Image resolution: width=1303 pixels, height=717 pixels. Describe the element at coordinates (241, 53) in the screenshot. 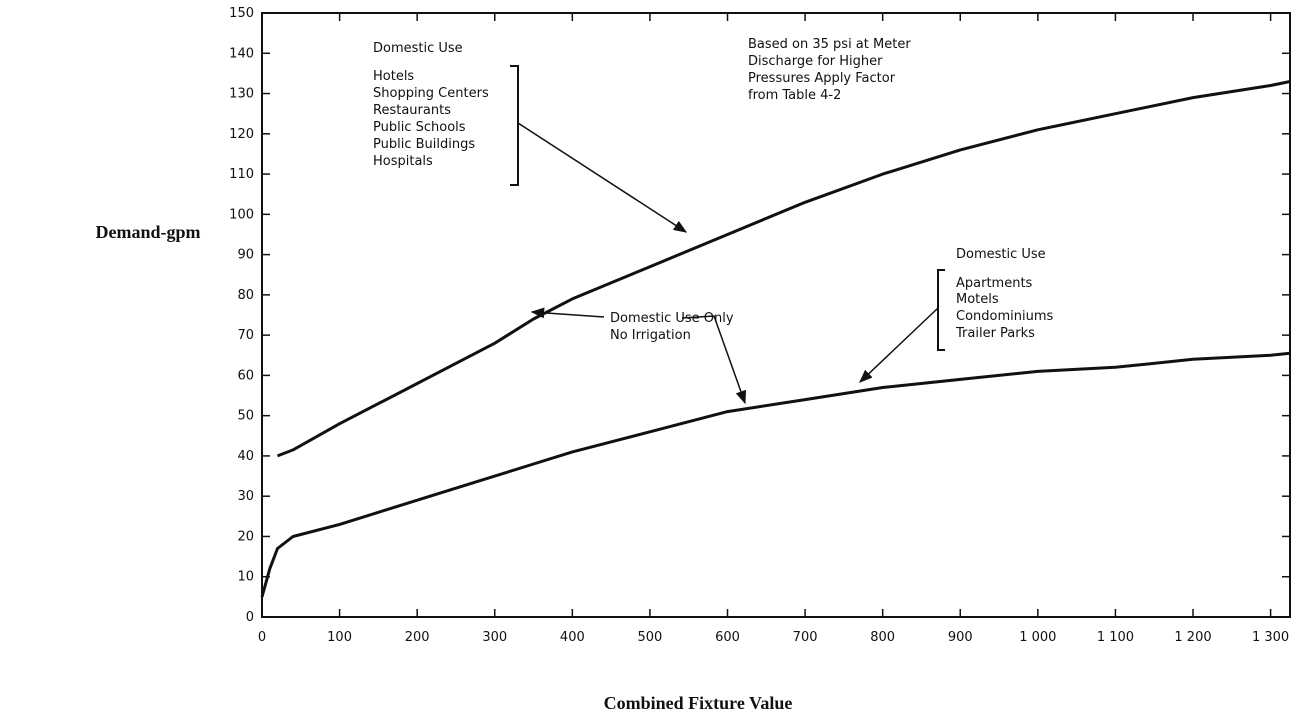

I see `y-tick-label: 140` at that location.